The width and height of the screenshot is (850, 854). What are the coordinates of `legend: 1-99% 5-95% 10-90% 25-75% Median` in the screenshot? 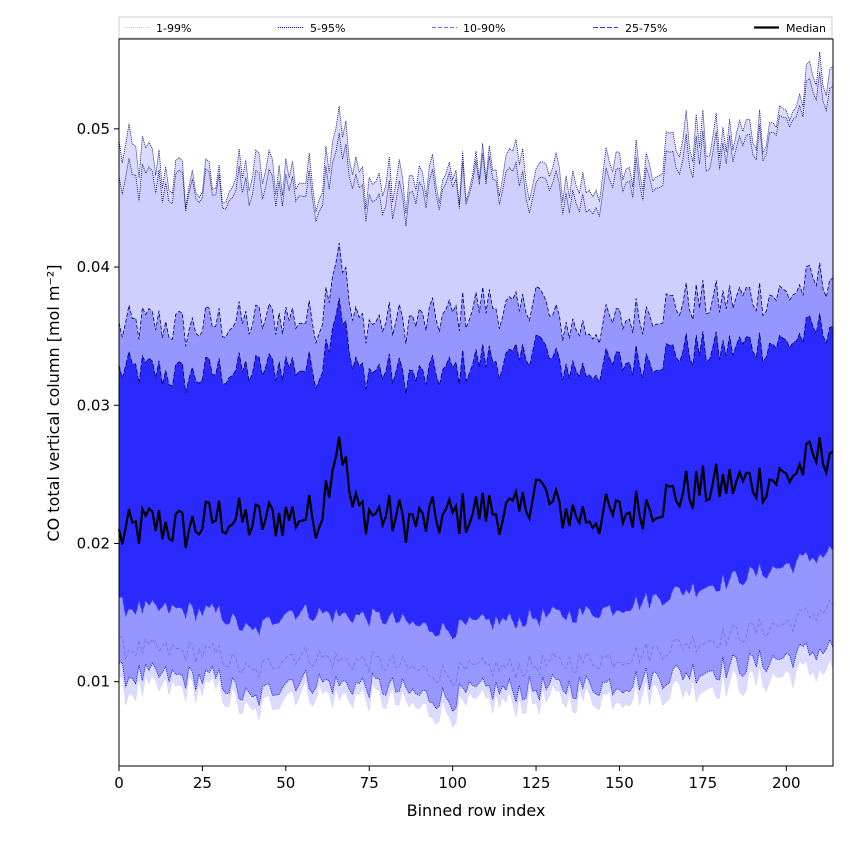 It's located at (475, 27).